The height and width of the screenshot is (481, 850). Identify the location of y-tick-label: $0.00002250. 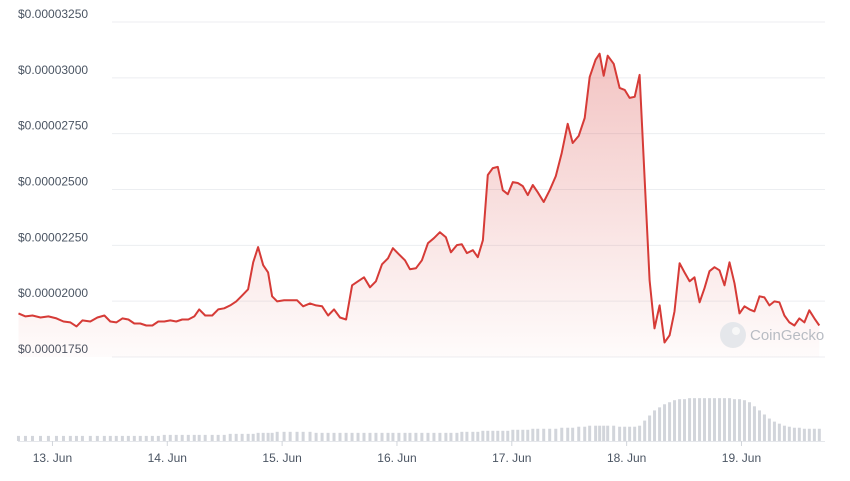
(53, 237).